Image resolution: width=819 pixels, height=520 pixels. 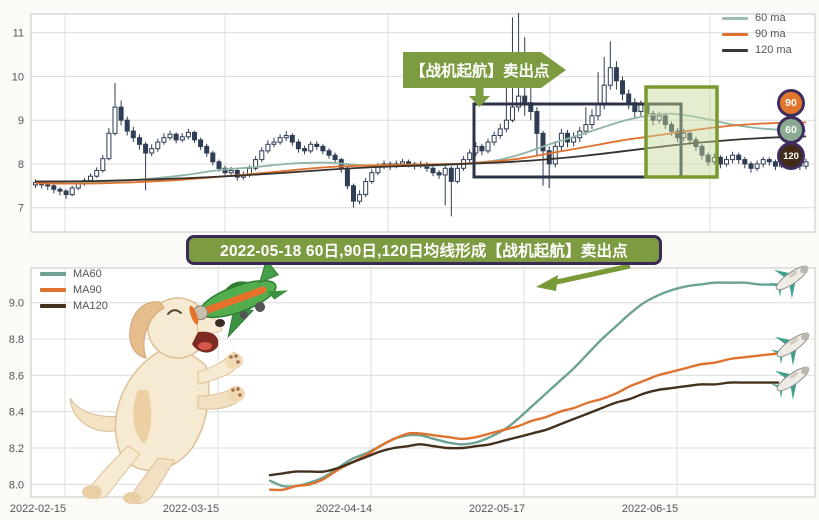 I want to click on legend-label: MA60, so click(x=87, y=274).